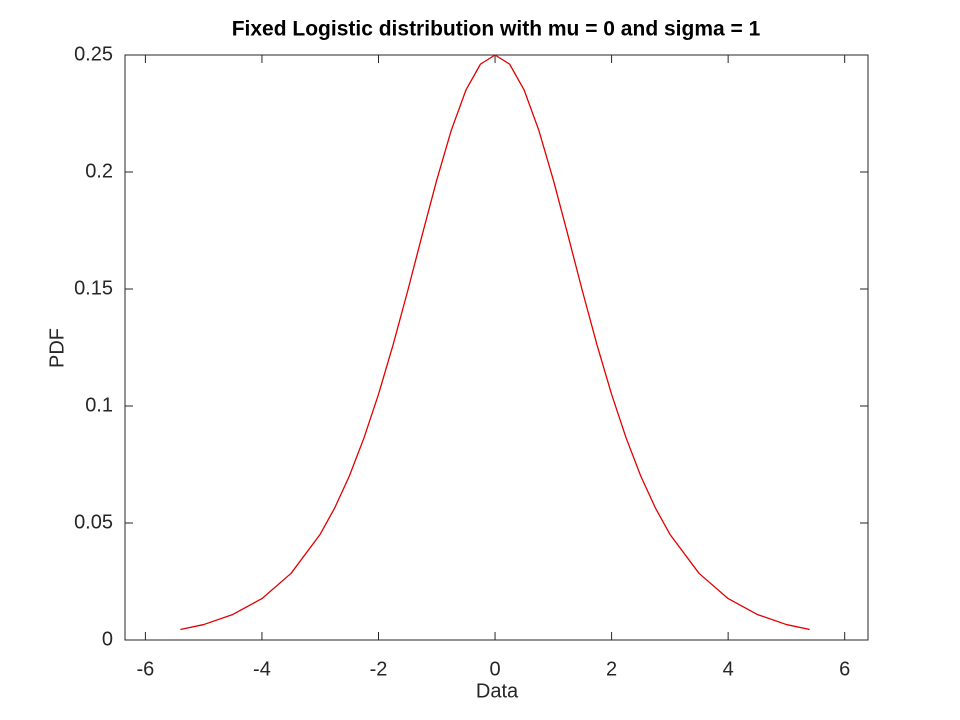 The image size is (960, 720). Describe the element at coordinates (145, 669) in the screenshot. I see `x-tick-label: -6` at that location.